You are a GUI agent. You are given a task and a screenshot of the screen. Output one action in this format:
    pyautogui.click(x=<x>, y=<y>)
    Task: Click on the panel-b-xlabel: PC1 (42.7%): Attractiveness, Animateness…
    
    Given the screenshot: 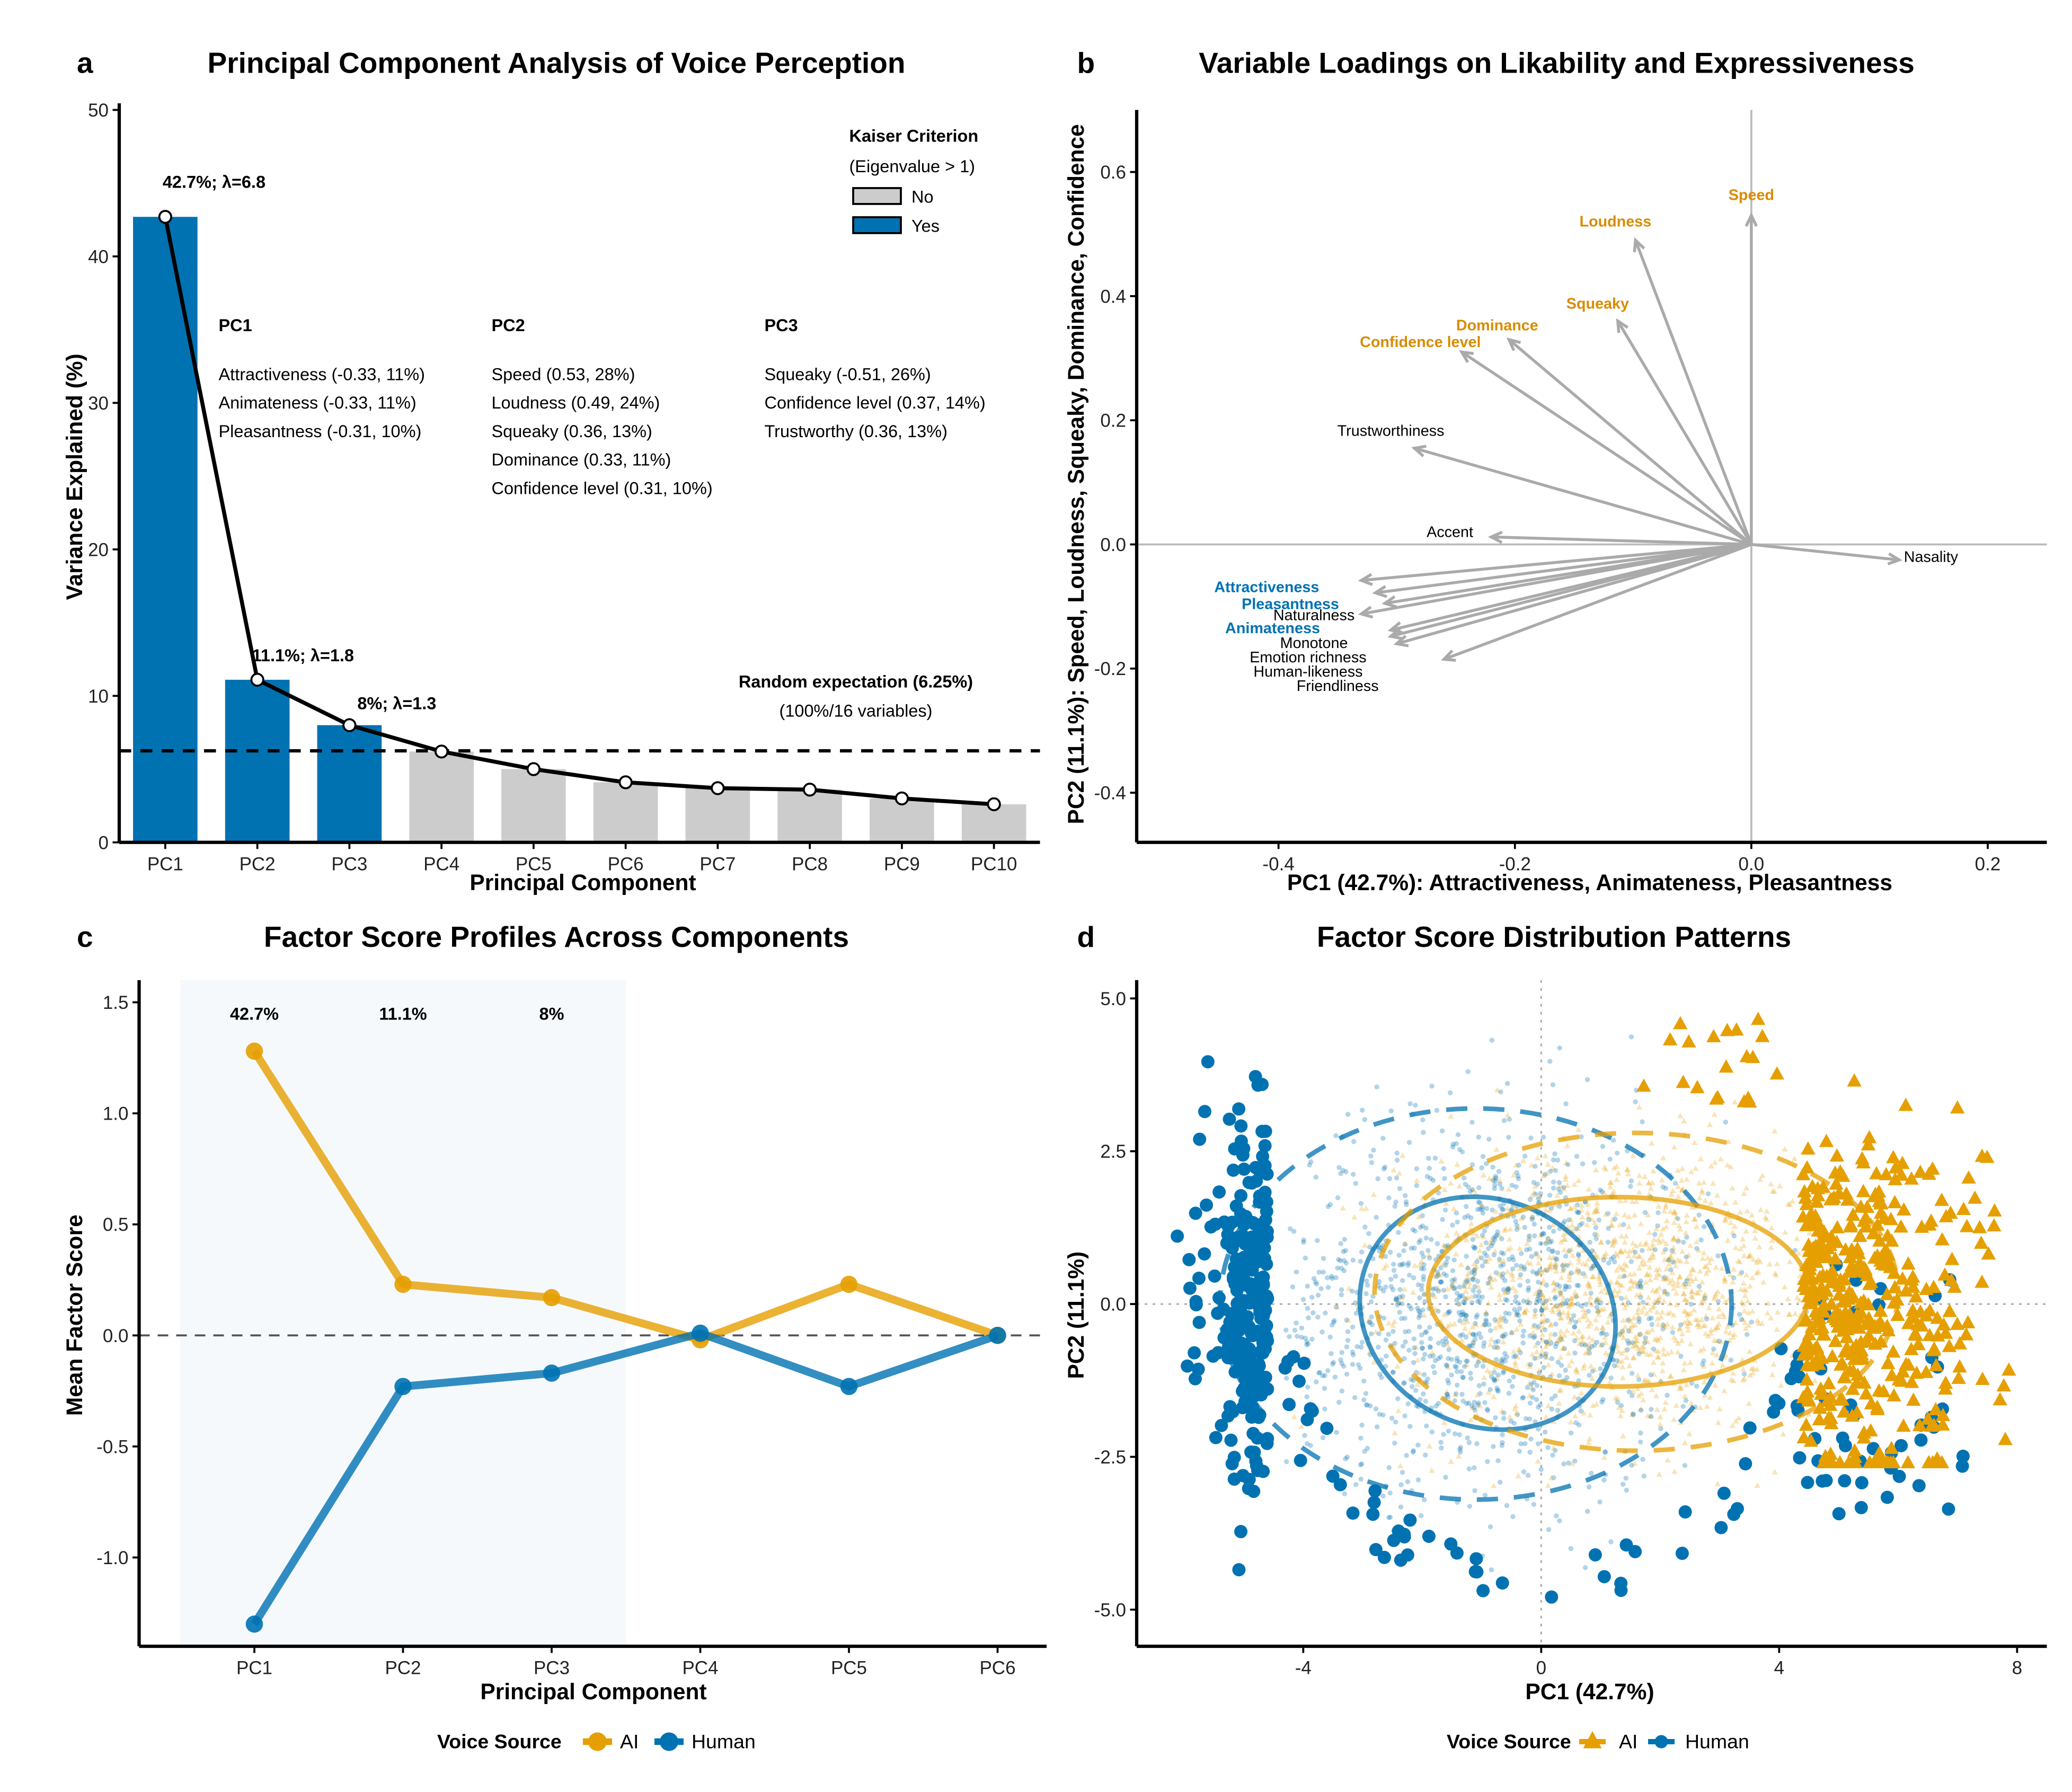 What is the action you would take?
    pyautogui.click(x=1589, y=883)
    